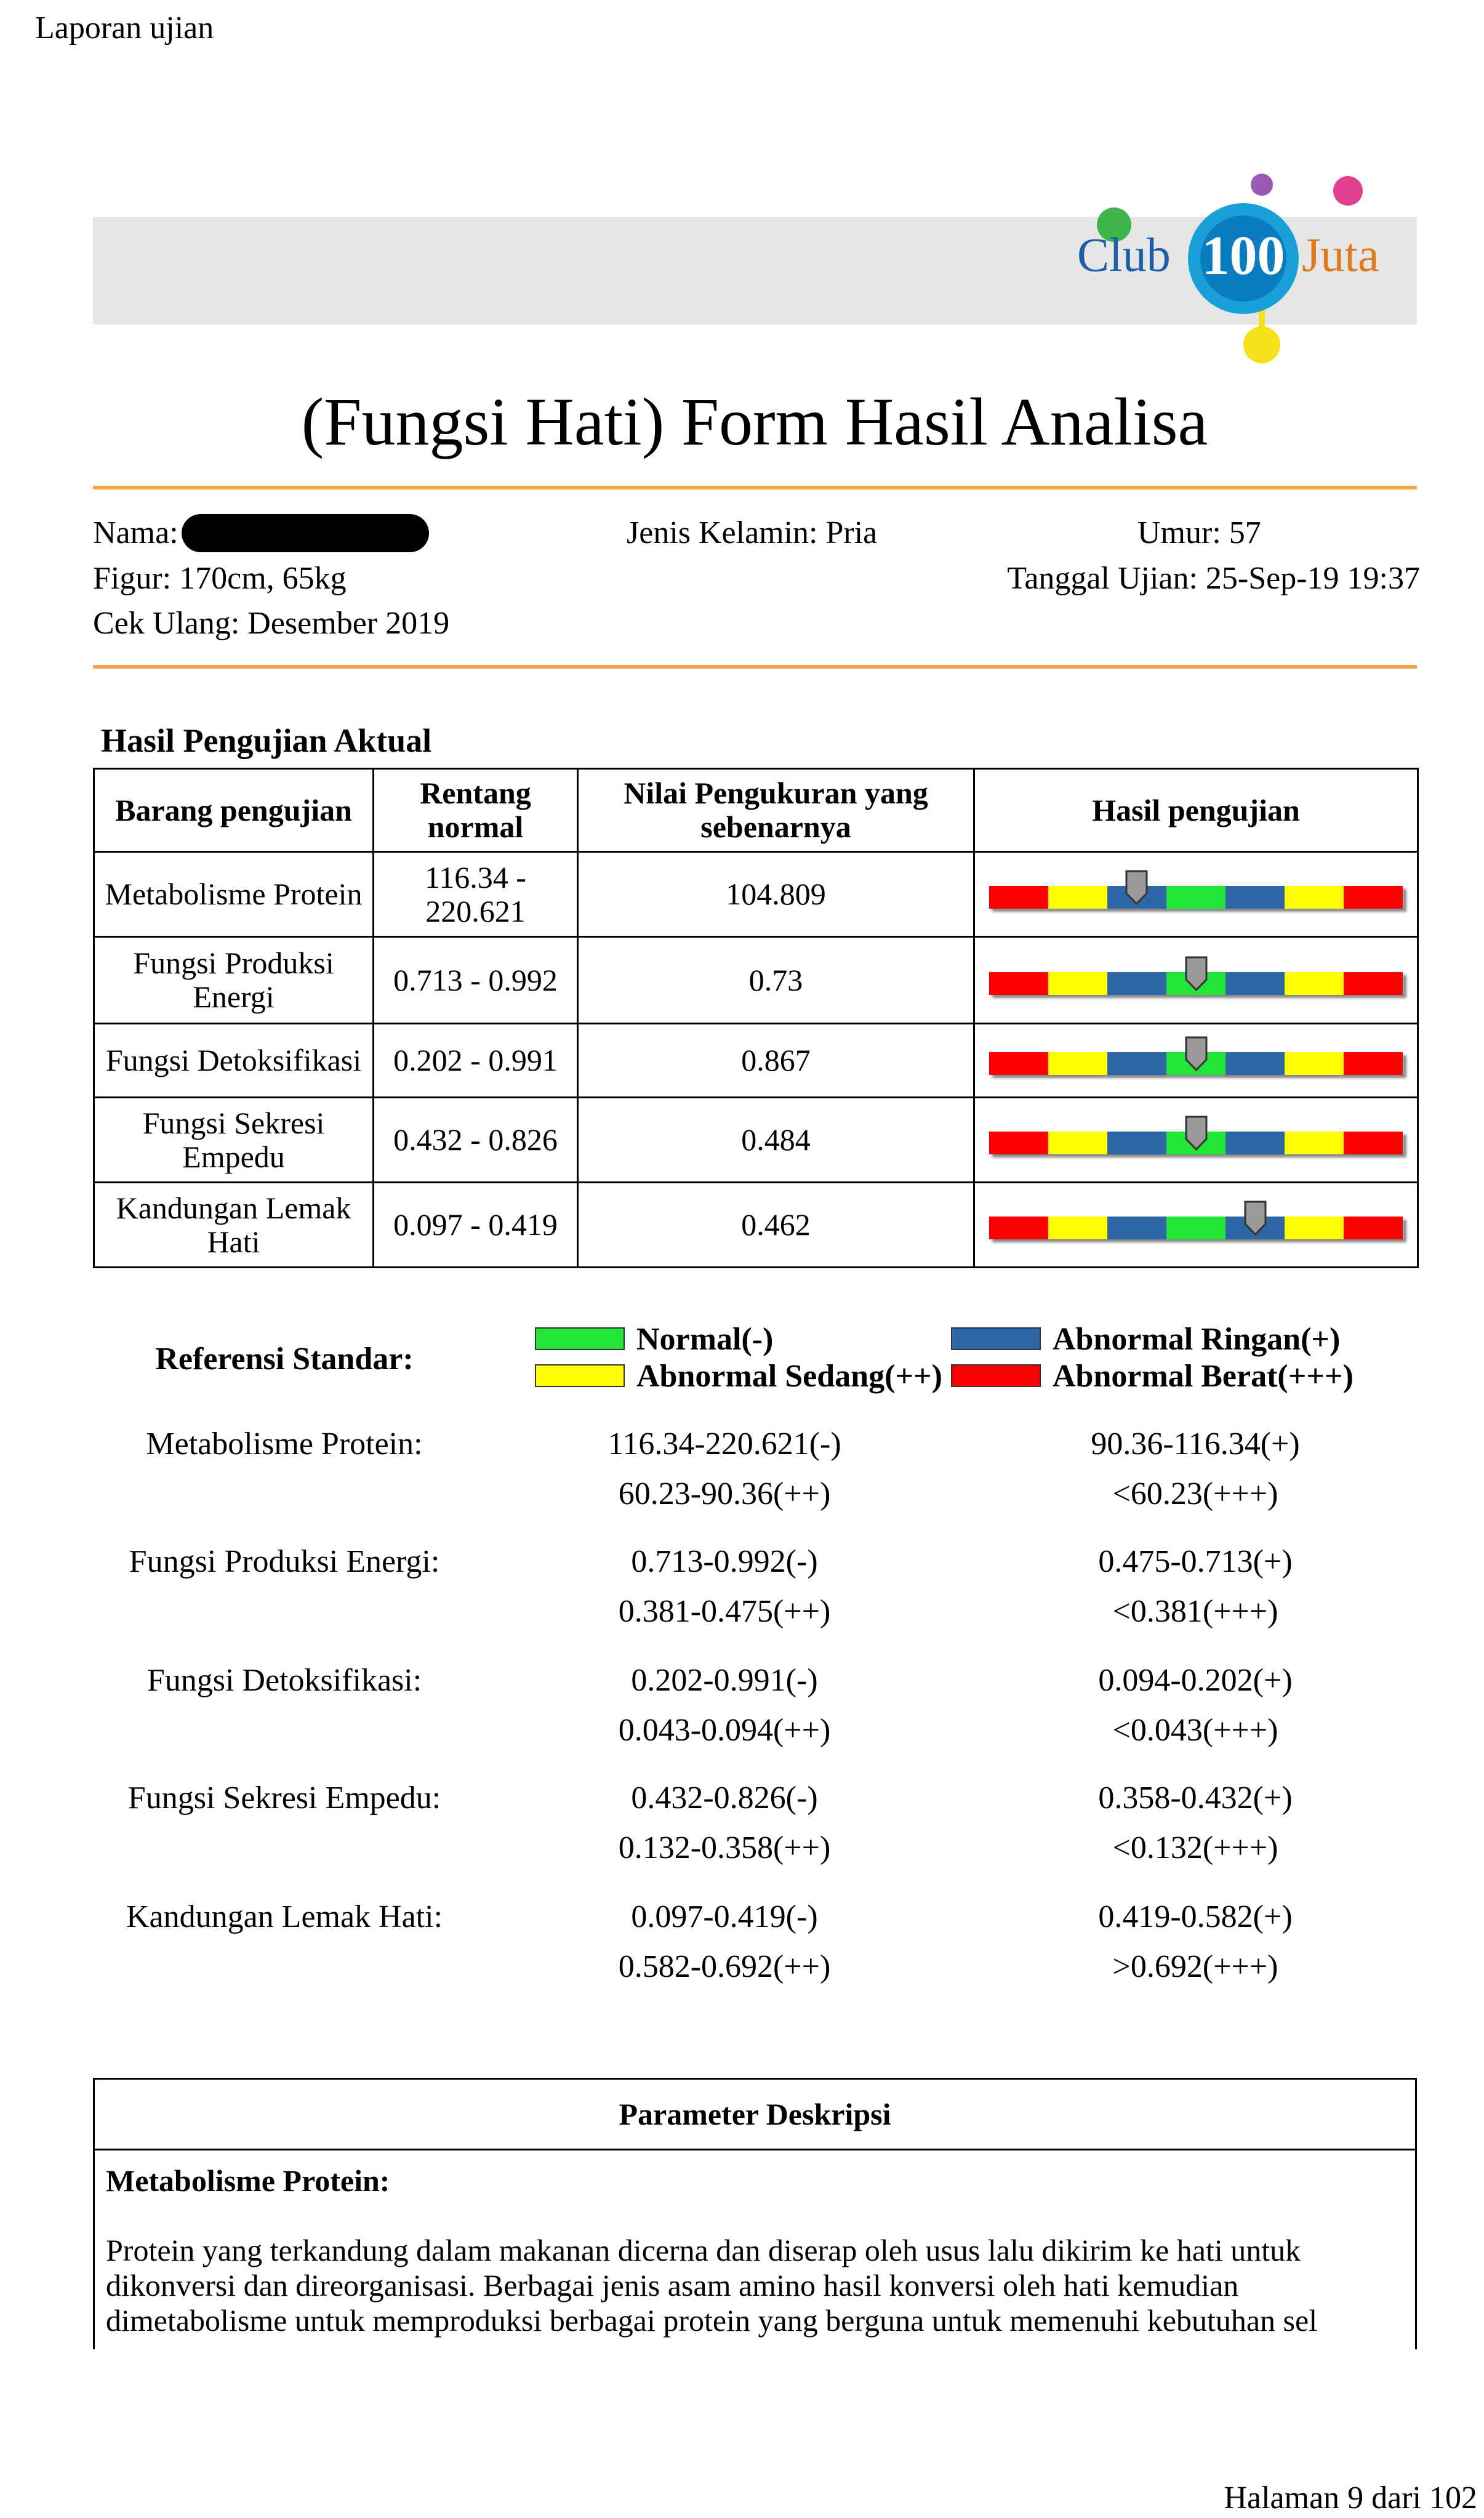 The height and width of the screenshot is (2518, 1484). What do you see at coordinates (266, 741) in the screenshot?
I see `section-title: Hasil Pengujian Aktual` at bounding box center [266, 741].